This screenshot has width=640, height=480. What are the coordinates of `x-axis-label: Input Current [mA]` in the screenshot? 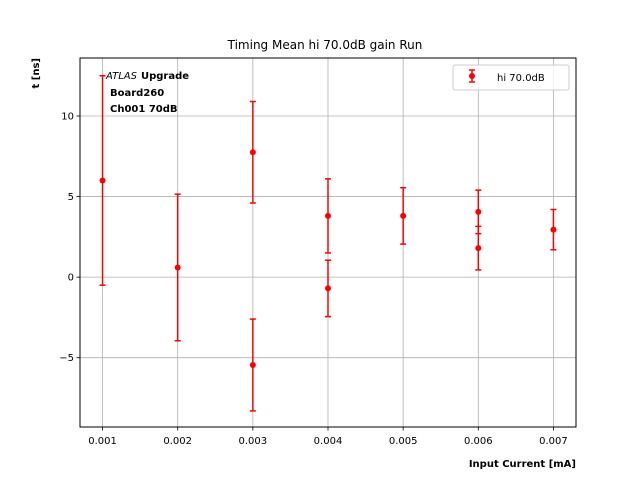 It's located at (522, 464).